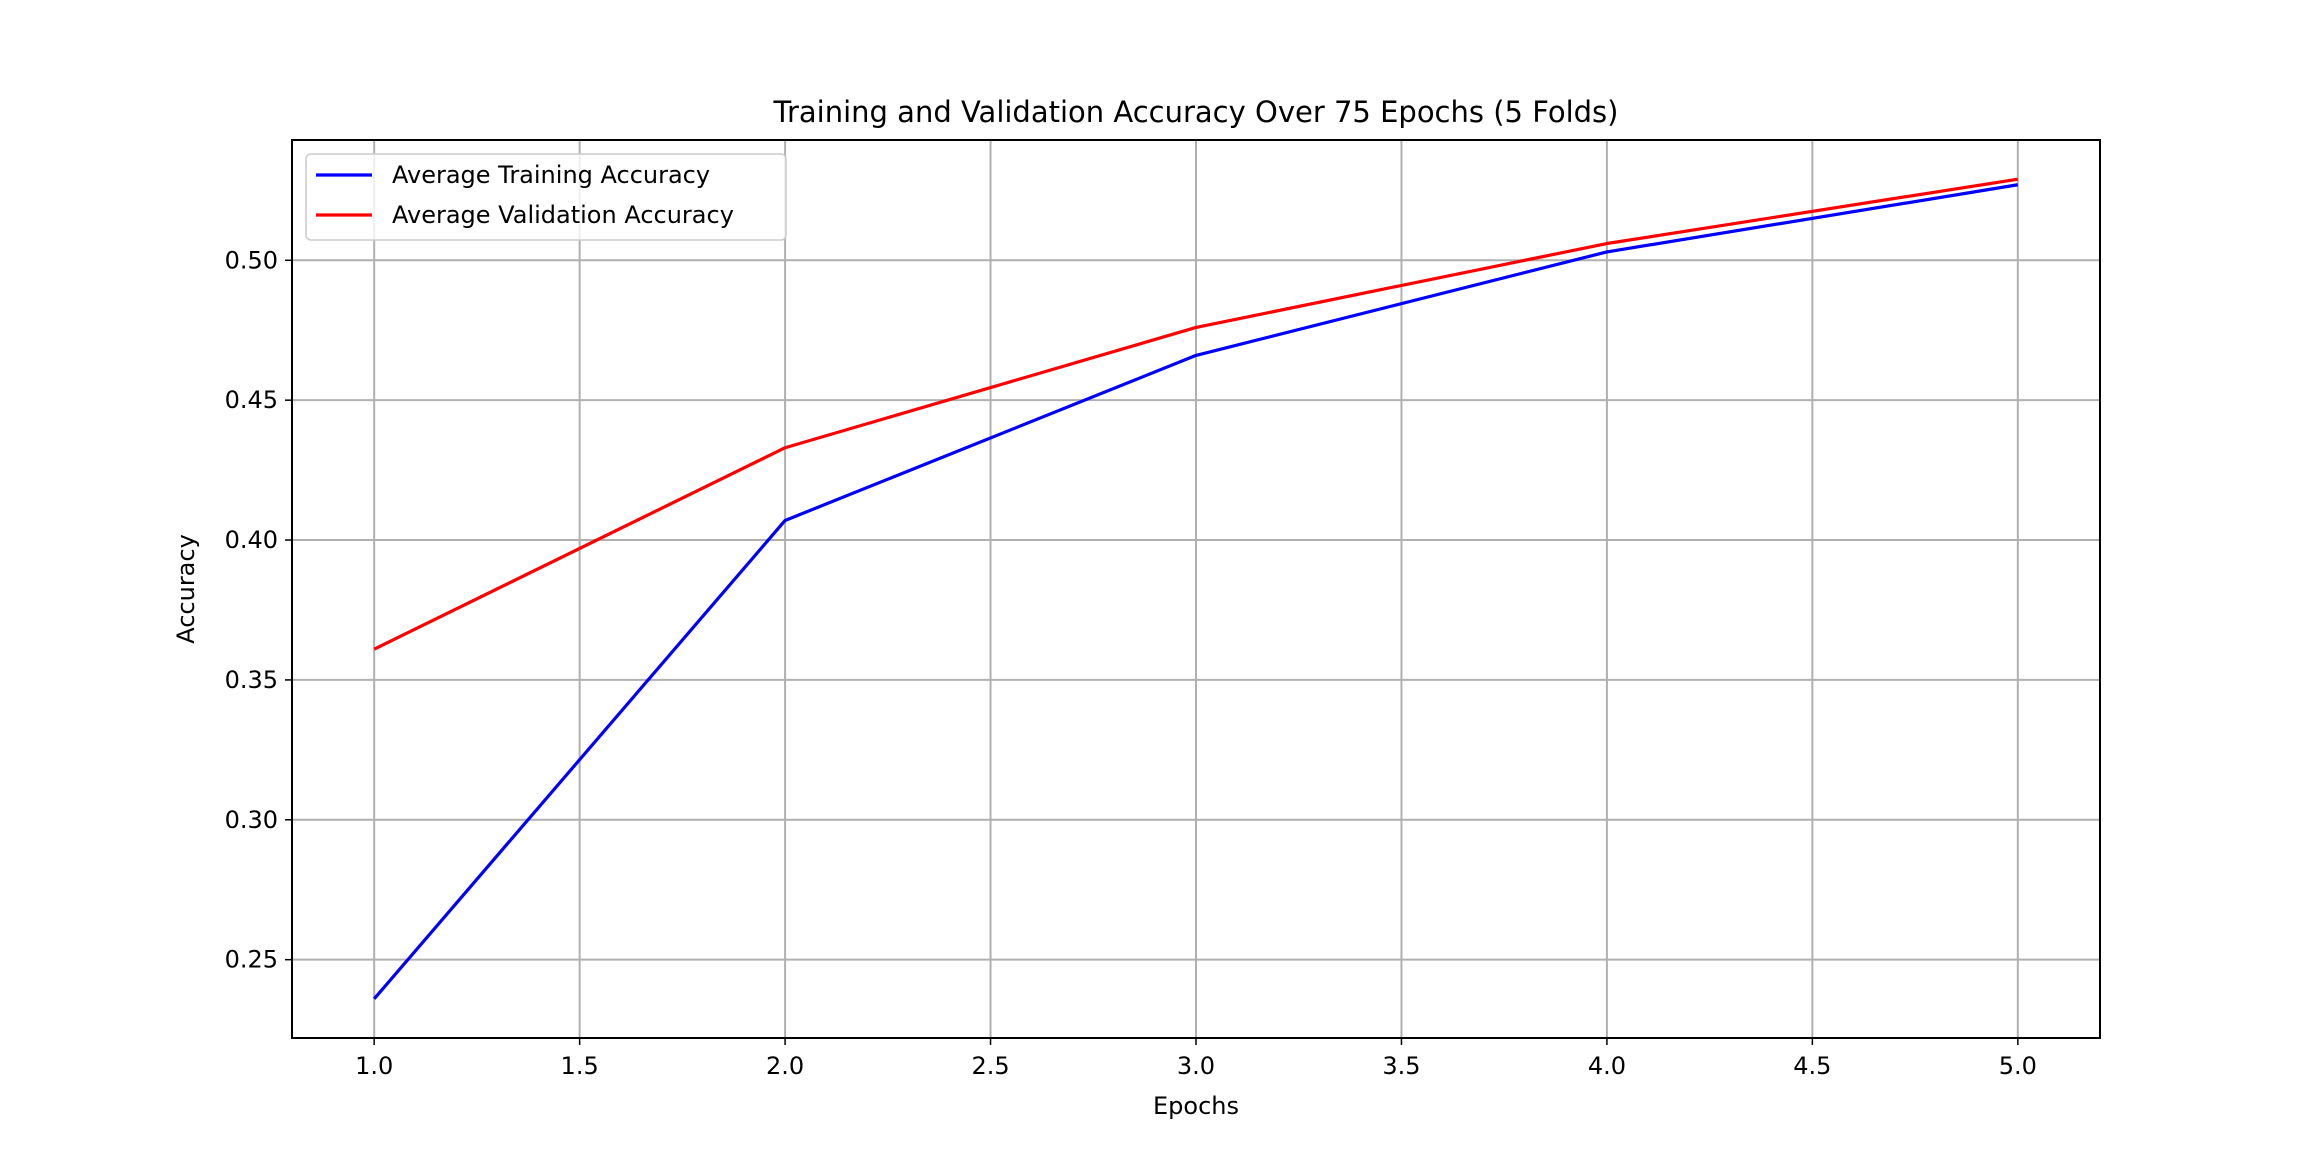  Describe the element at coordinates (990, 1066) in the screenshot. I see `x-tick-label: 2.5` at that location.